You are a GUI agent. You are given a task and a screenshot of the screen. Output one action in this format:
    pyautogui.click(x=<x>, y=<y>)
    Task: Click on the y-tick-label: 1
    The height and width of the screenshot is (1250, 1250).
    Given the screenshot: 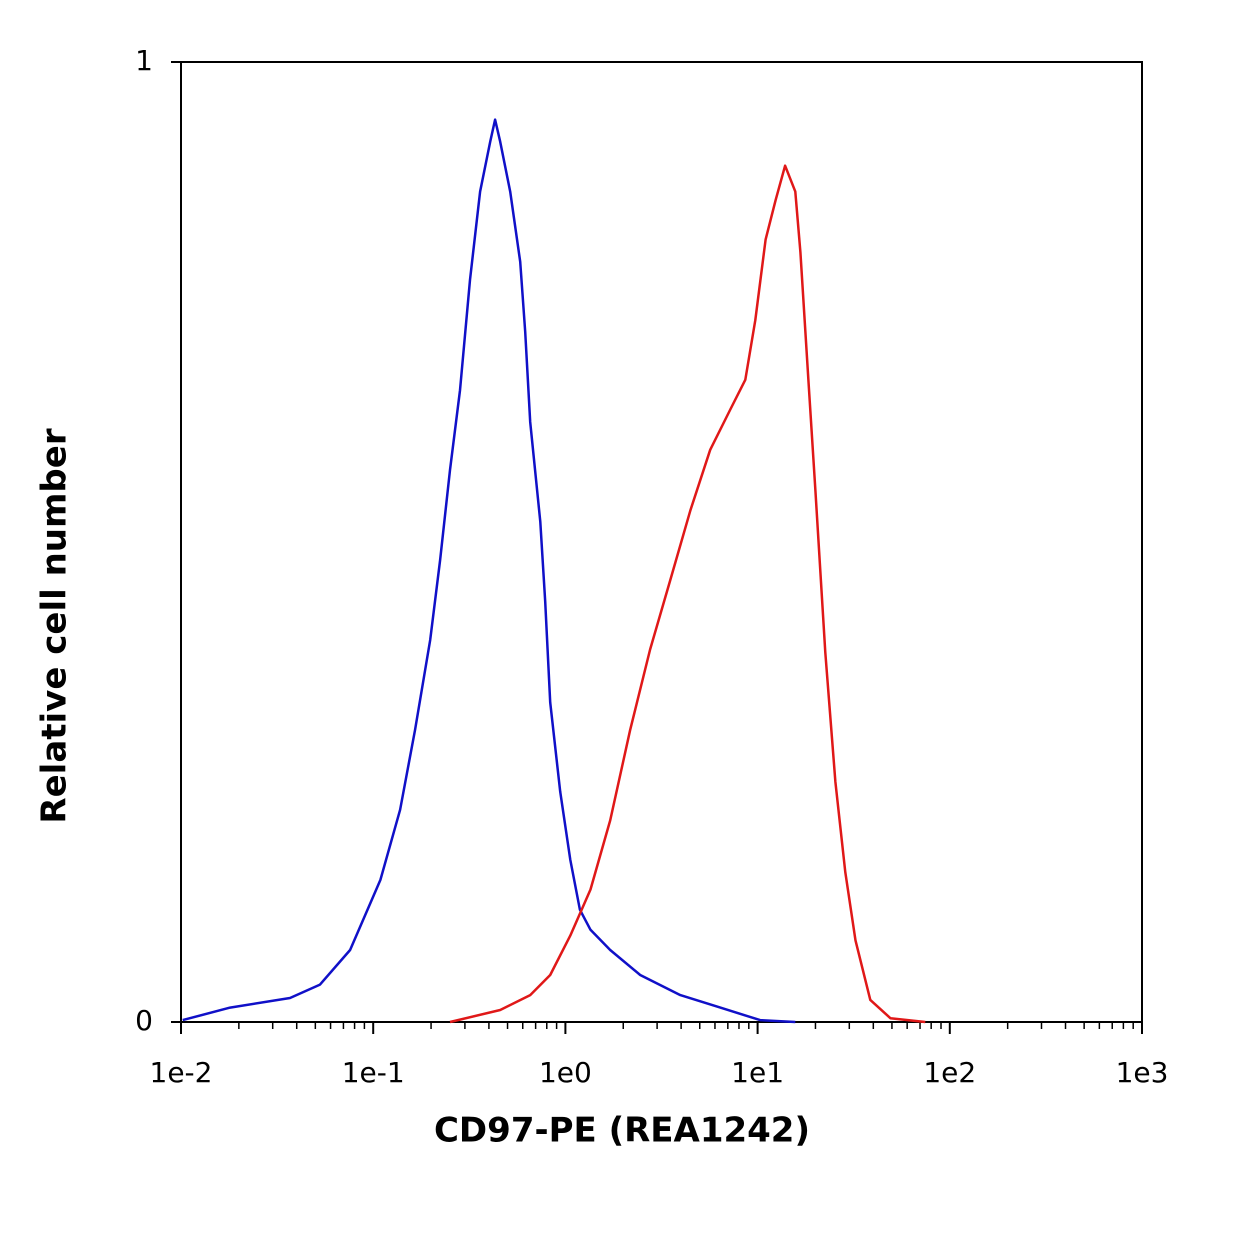 What is the action you would take?
    pyautogui.click(x=144, y=60)
    